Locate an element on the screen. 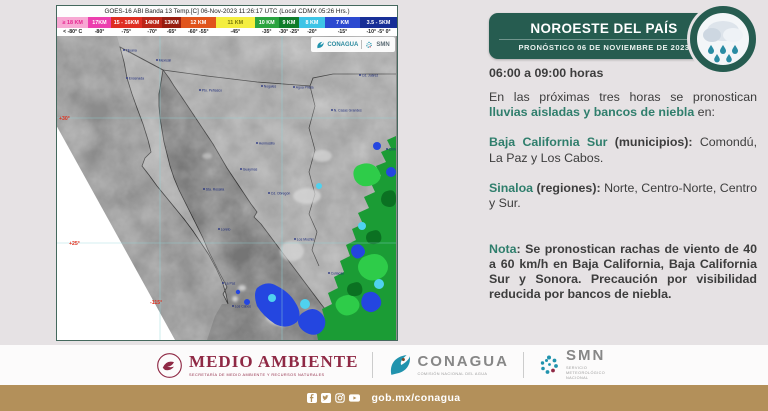 This screenshot has width=768, height=411. conagua-title: CONAGUA is located at coordinates (463, 362).